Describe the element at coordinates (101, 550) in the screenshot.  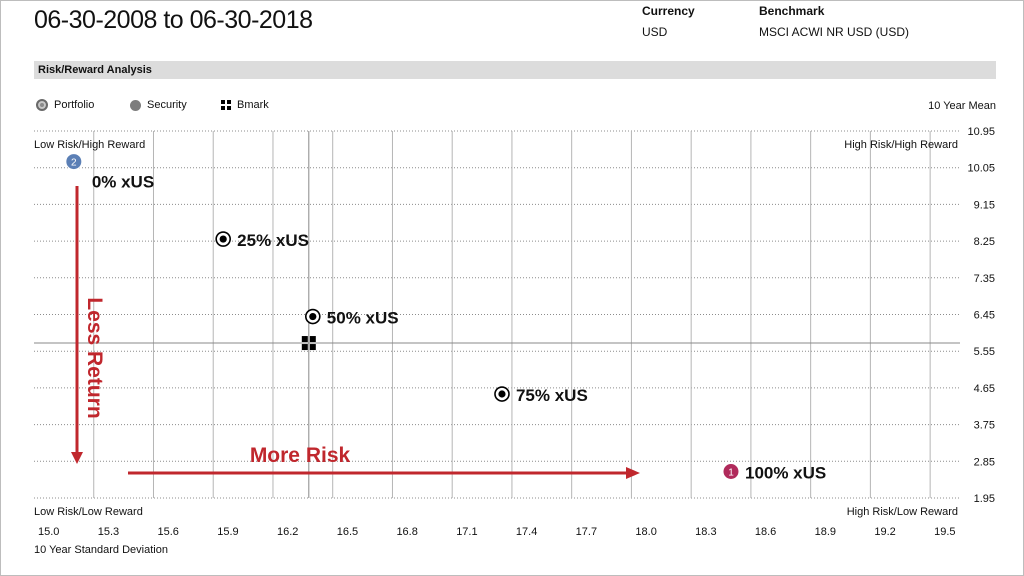
I see `x-axis-title: 10 Year Standard Deviation` at that location.